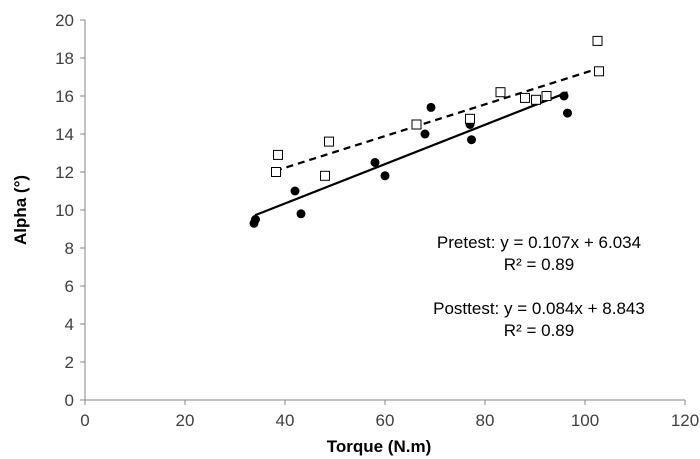 The height and width of the screenshot is (459, 700). What do you see at coordinates (64, 172) in the screenshot?
I see `y-tick-label: 12` at bounding box center [64, 172].